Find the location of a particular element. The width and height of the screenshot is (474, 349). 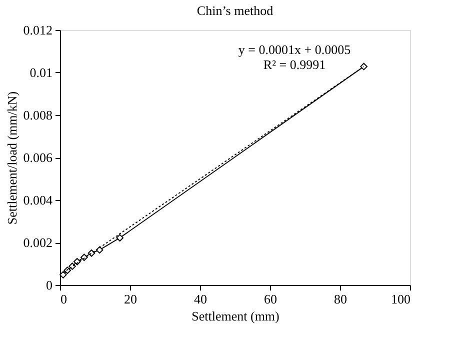

annotation: y = 0.0001x + 0.0005 is located at coordinates (294, 49).